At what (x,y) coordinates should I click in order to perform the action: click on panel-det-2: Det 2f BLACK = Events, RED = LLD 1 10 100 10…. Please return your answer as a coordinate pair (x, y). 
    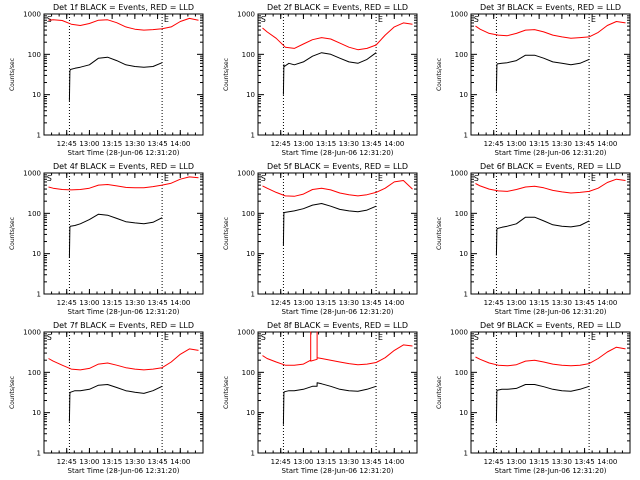
    Looking at the image, I should click on (320, 80).